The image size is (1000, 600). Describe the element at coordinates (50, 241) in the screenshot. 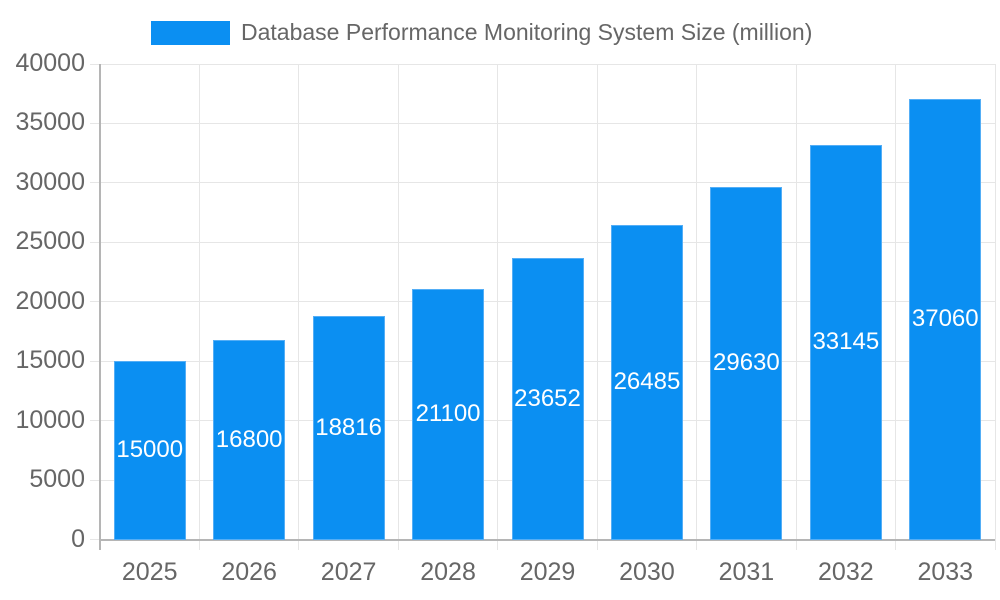

I see `y-tick-label: 25000` at that location.